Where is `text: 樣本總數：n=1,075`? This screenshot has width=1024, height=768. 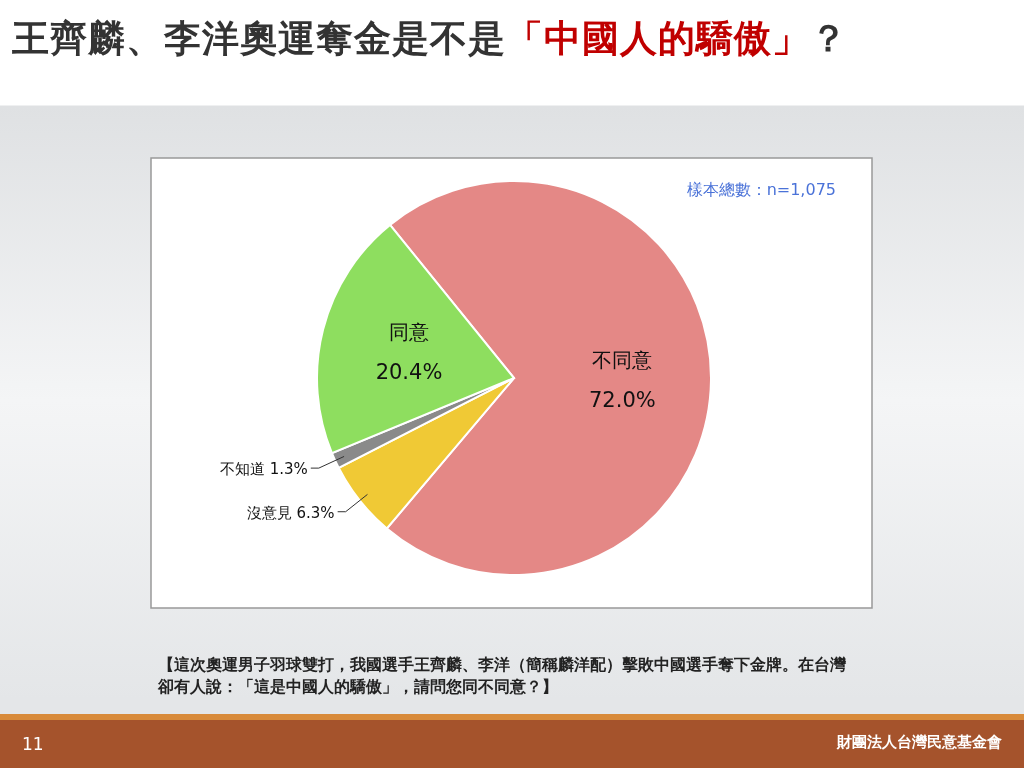
text: 樣本總數：n=1,075 is located at coordinates (761, 189).